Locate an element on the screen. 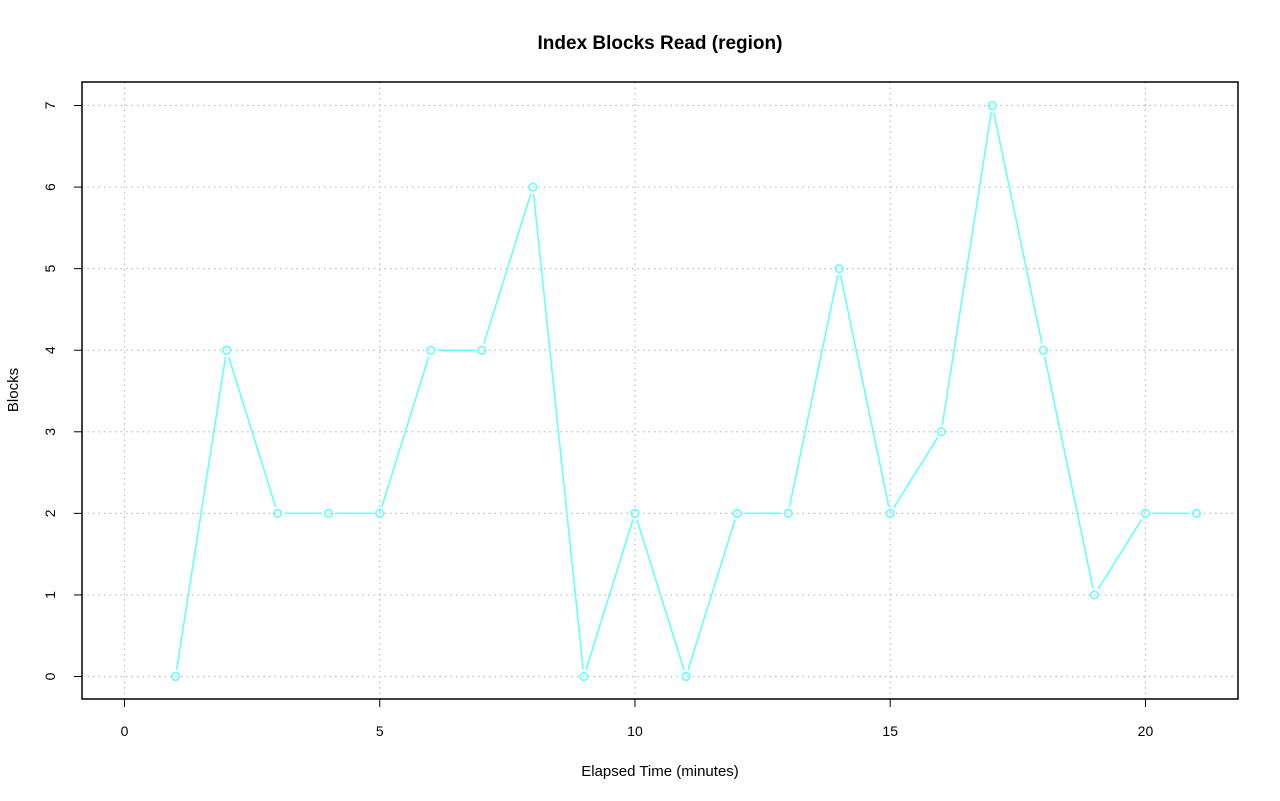 The image size is (1280, 801). chart-title: Index Blocks Read (region) is located at coordinates (660, 43).